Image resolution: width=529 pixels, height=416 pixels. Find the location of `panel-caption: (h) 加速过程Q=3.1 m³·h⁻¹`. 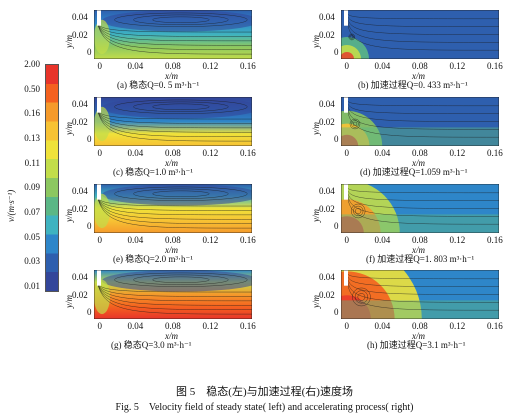

panel-caption: (h) 加速过程Q=3.1 m³·h⁻¹ is located at coordinates (416, 345).